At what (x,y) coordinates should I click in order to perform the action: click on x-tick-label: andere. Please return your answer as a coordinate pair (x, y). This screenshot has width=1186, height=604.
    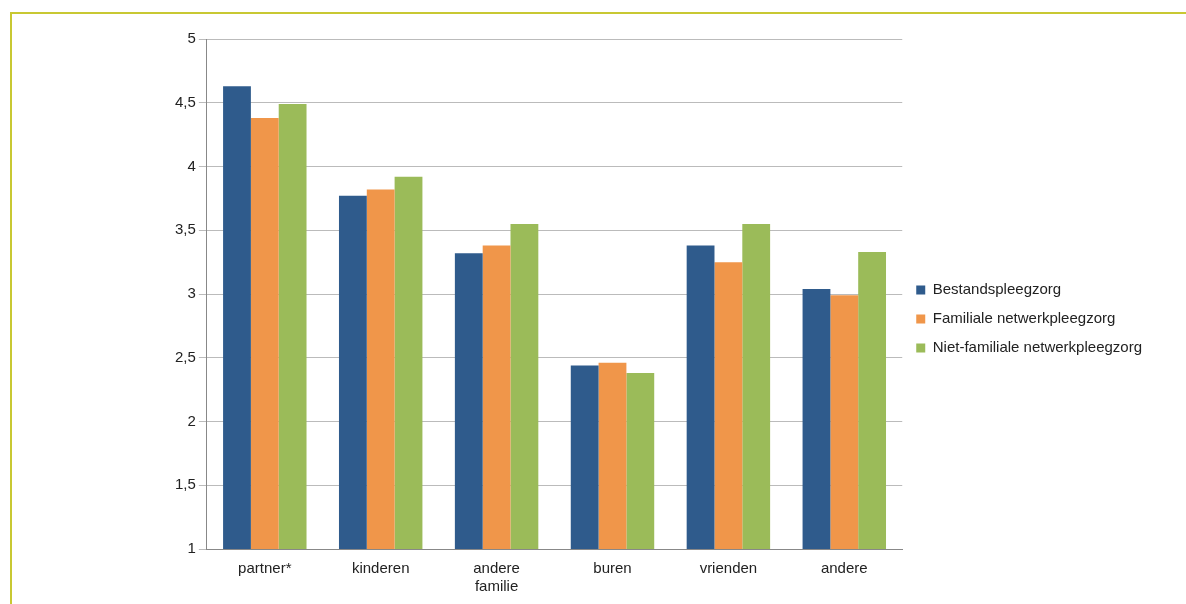
    Looking at the image, I should click on (844, 568).